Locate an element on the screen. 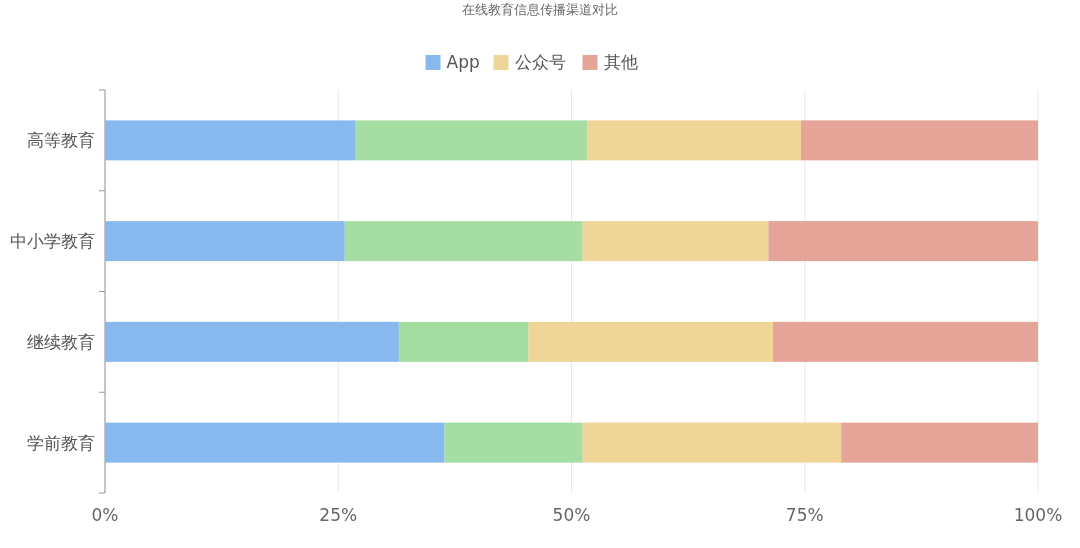 The height and width of the screenshot is (548, 1080). legend-label: App is located at coordinates (463, 62).